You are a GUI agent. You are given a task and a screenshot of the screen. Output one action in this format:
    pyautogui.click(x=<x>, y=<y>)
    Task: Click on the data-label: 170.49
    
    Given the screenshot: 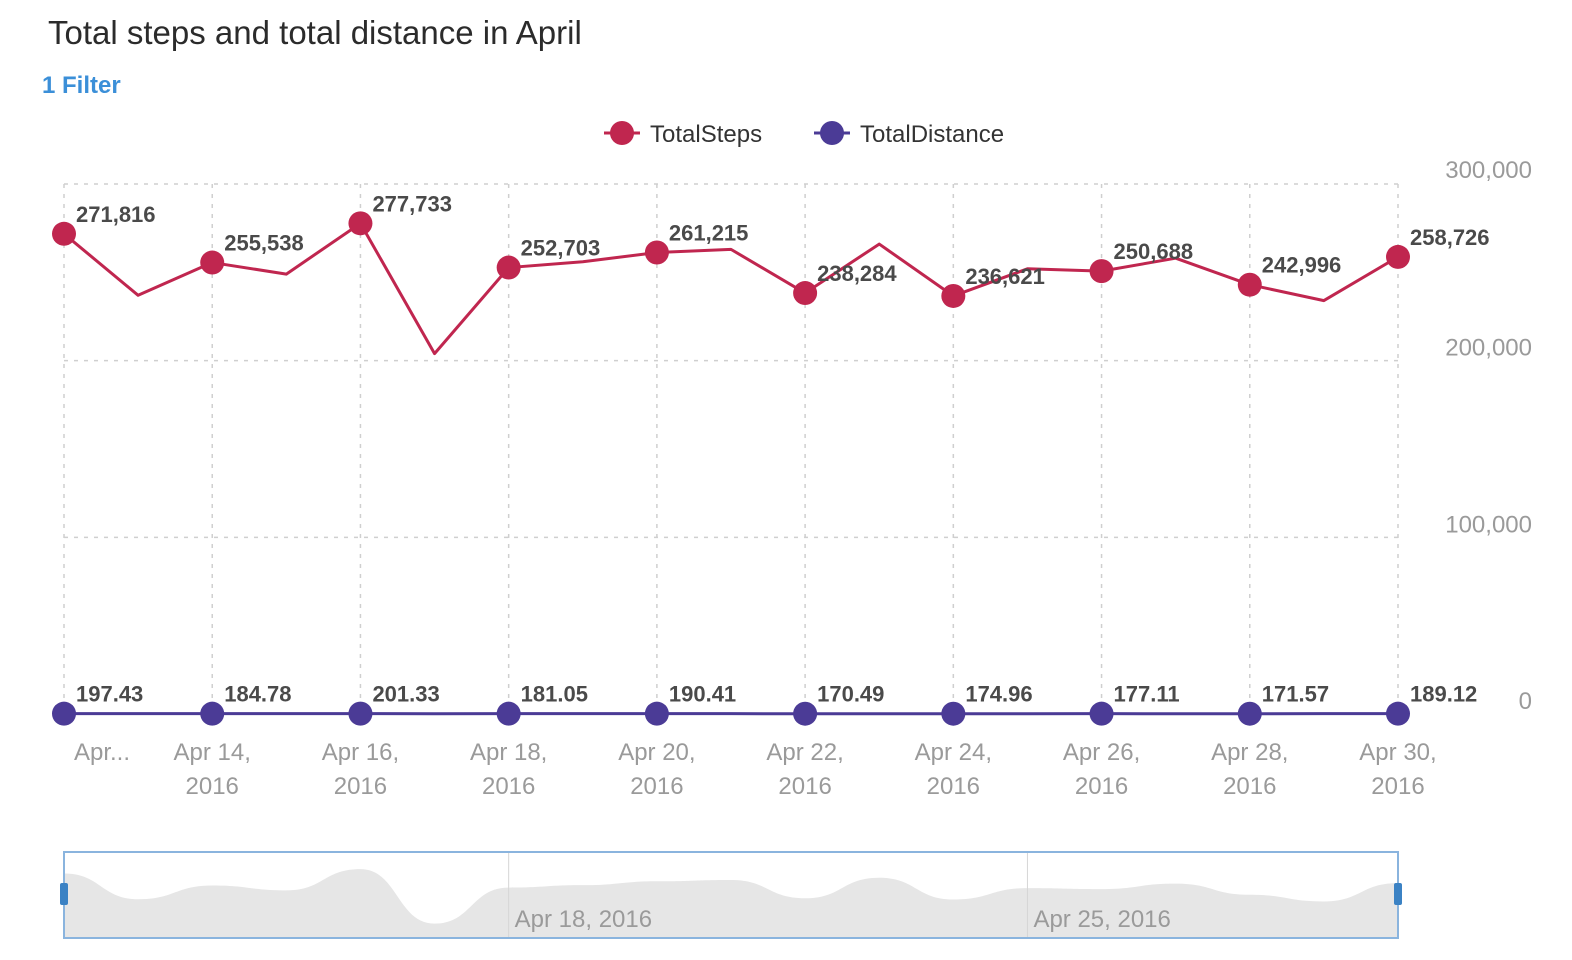 What is the action you would take?
    pyautogui.click(x=850, y=694)
    